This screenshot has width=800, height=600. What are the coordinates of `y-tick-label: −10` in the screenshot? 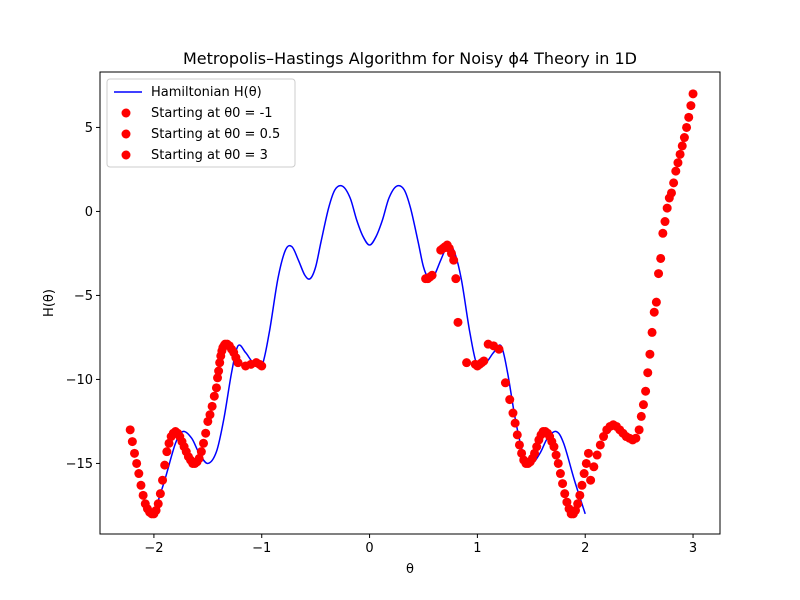 It's located at (79, 380).